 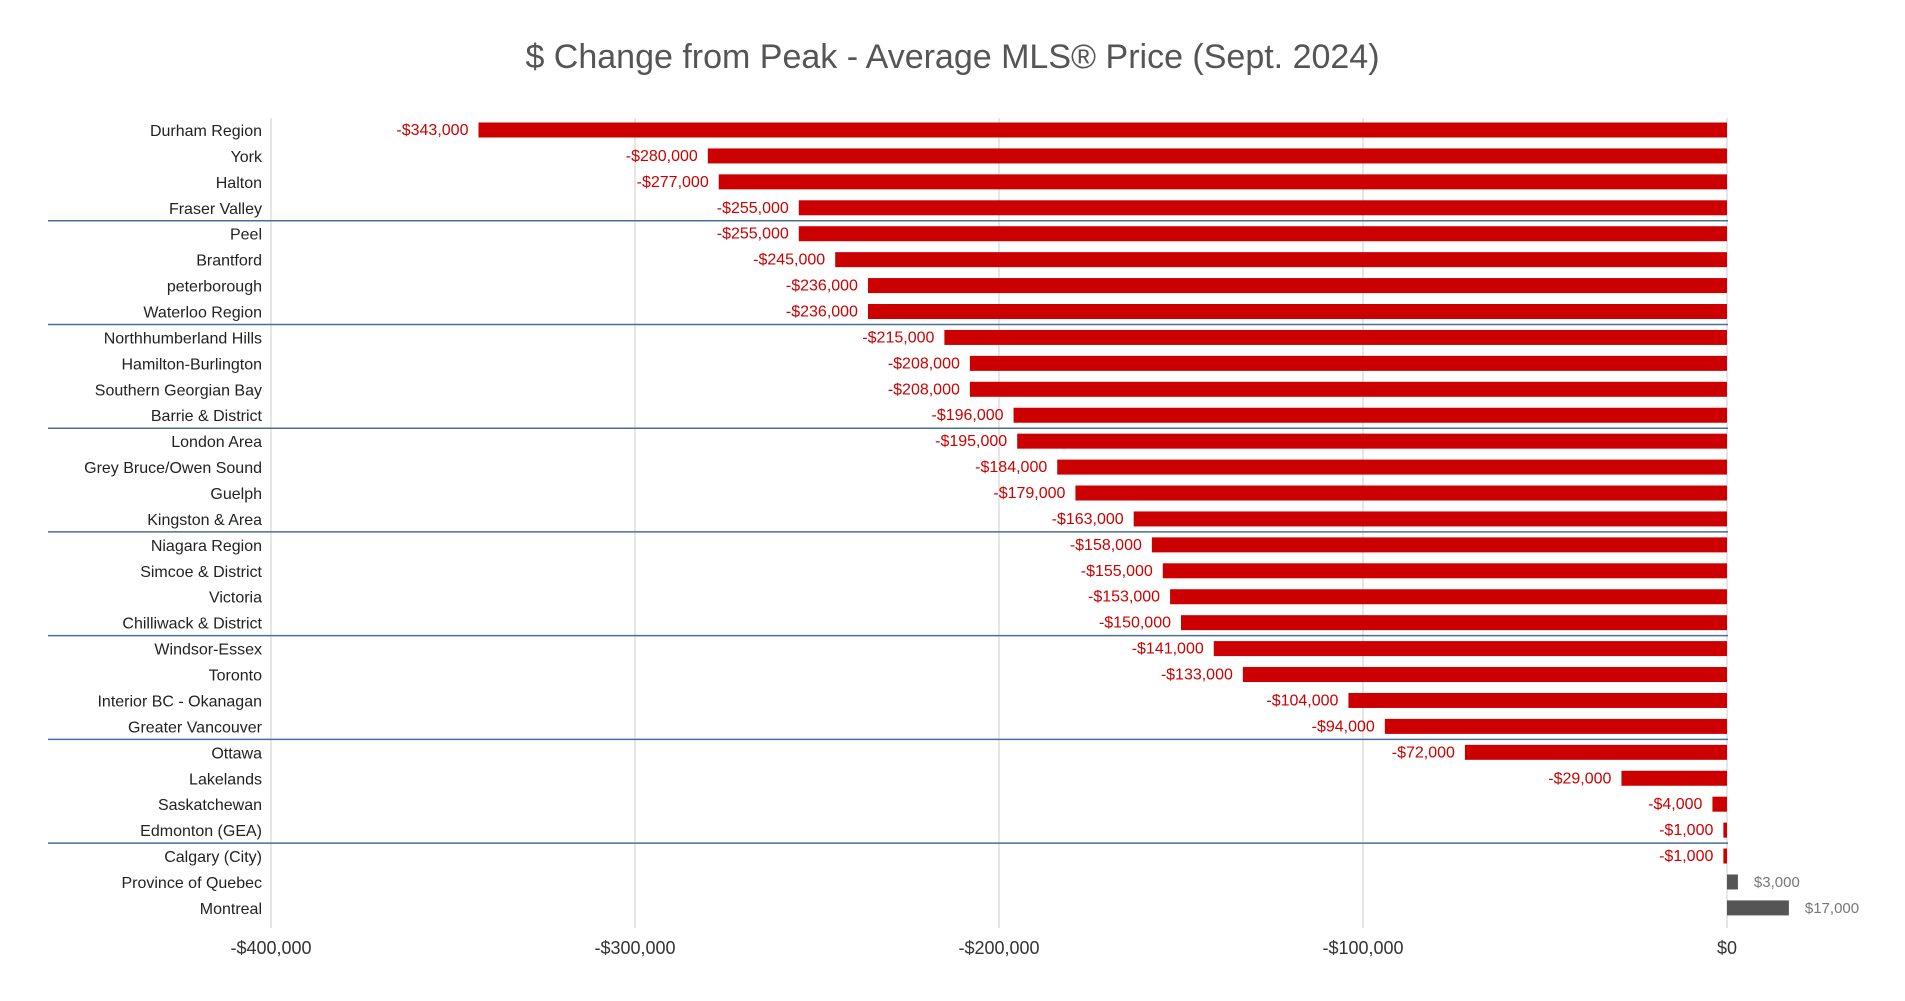 I want to click on data-label: -$196,000, so click(x=967, y=415).